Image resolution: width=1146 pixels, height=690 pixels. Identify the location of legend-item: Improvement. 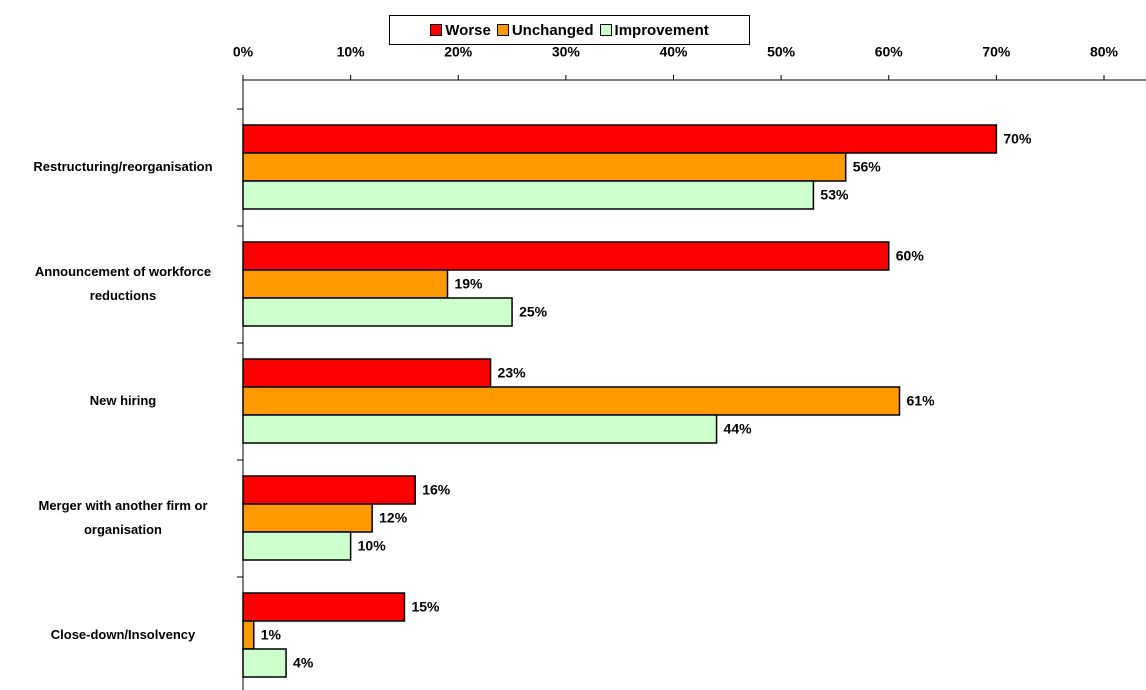
(654, 30).